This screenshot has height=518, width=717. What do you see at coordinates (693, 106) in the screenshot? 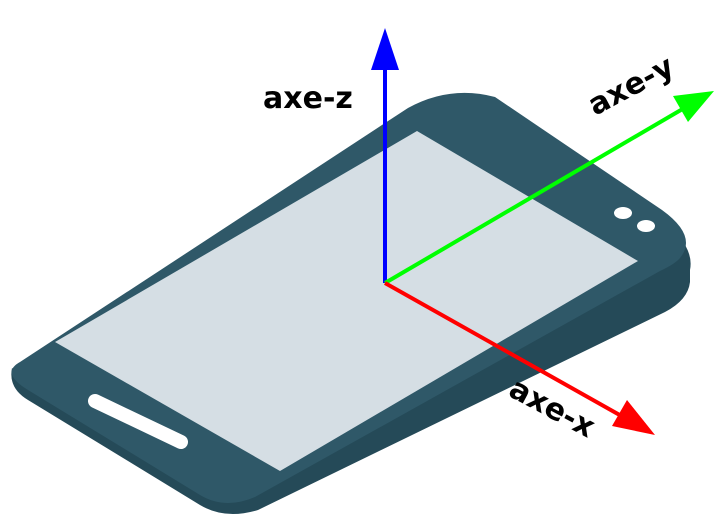
I see `y-axis-arrowhead` at bounding box center [693, 106].